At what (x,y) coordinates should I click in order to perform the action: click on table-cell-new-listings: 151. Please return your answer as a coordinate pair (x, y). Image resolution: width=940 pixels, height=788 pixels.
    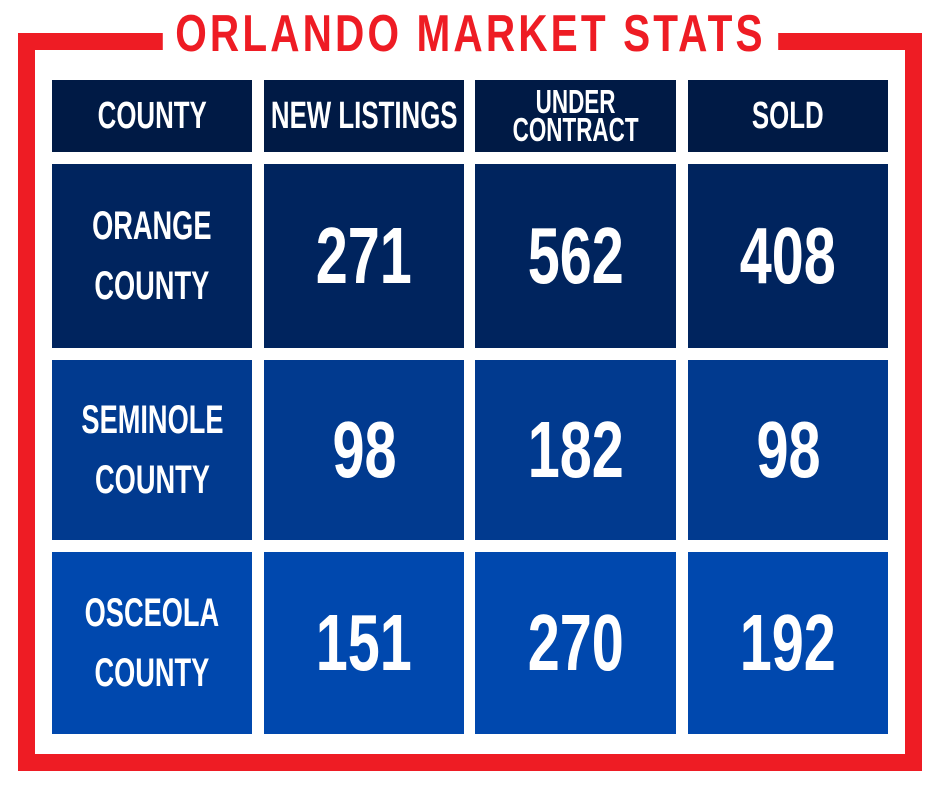
    Looking at the image, I should click on (364, 643).